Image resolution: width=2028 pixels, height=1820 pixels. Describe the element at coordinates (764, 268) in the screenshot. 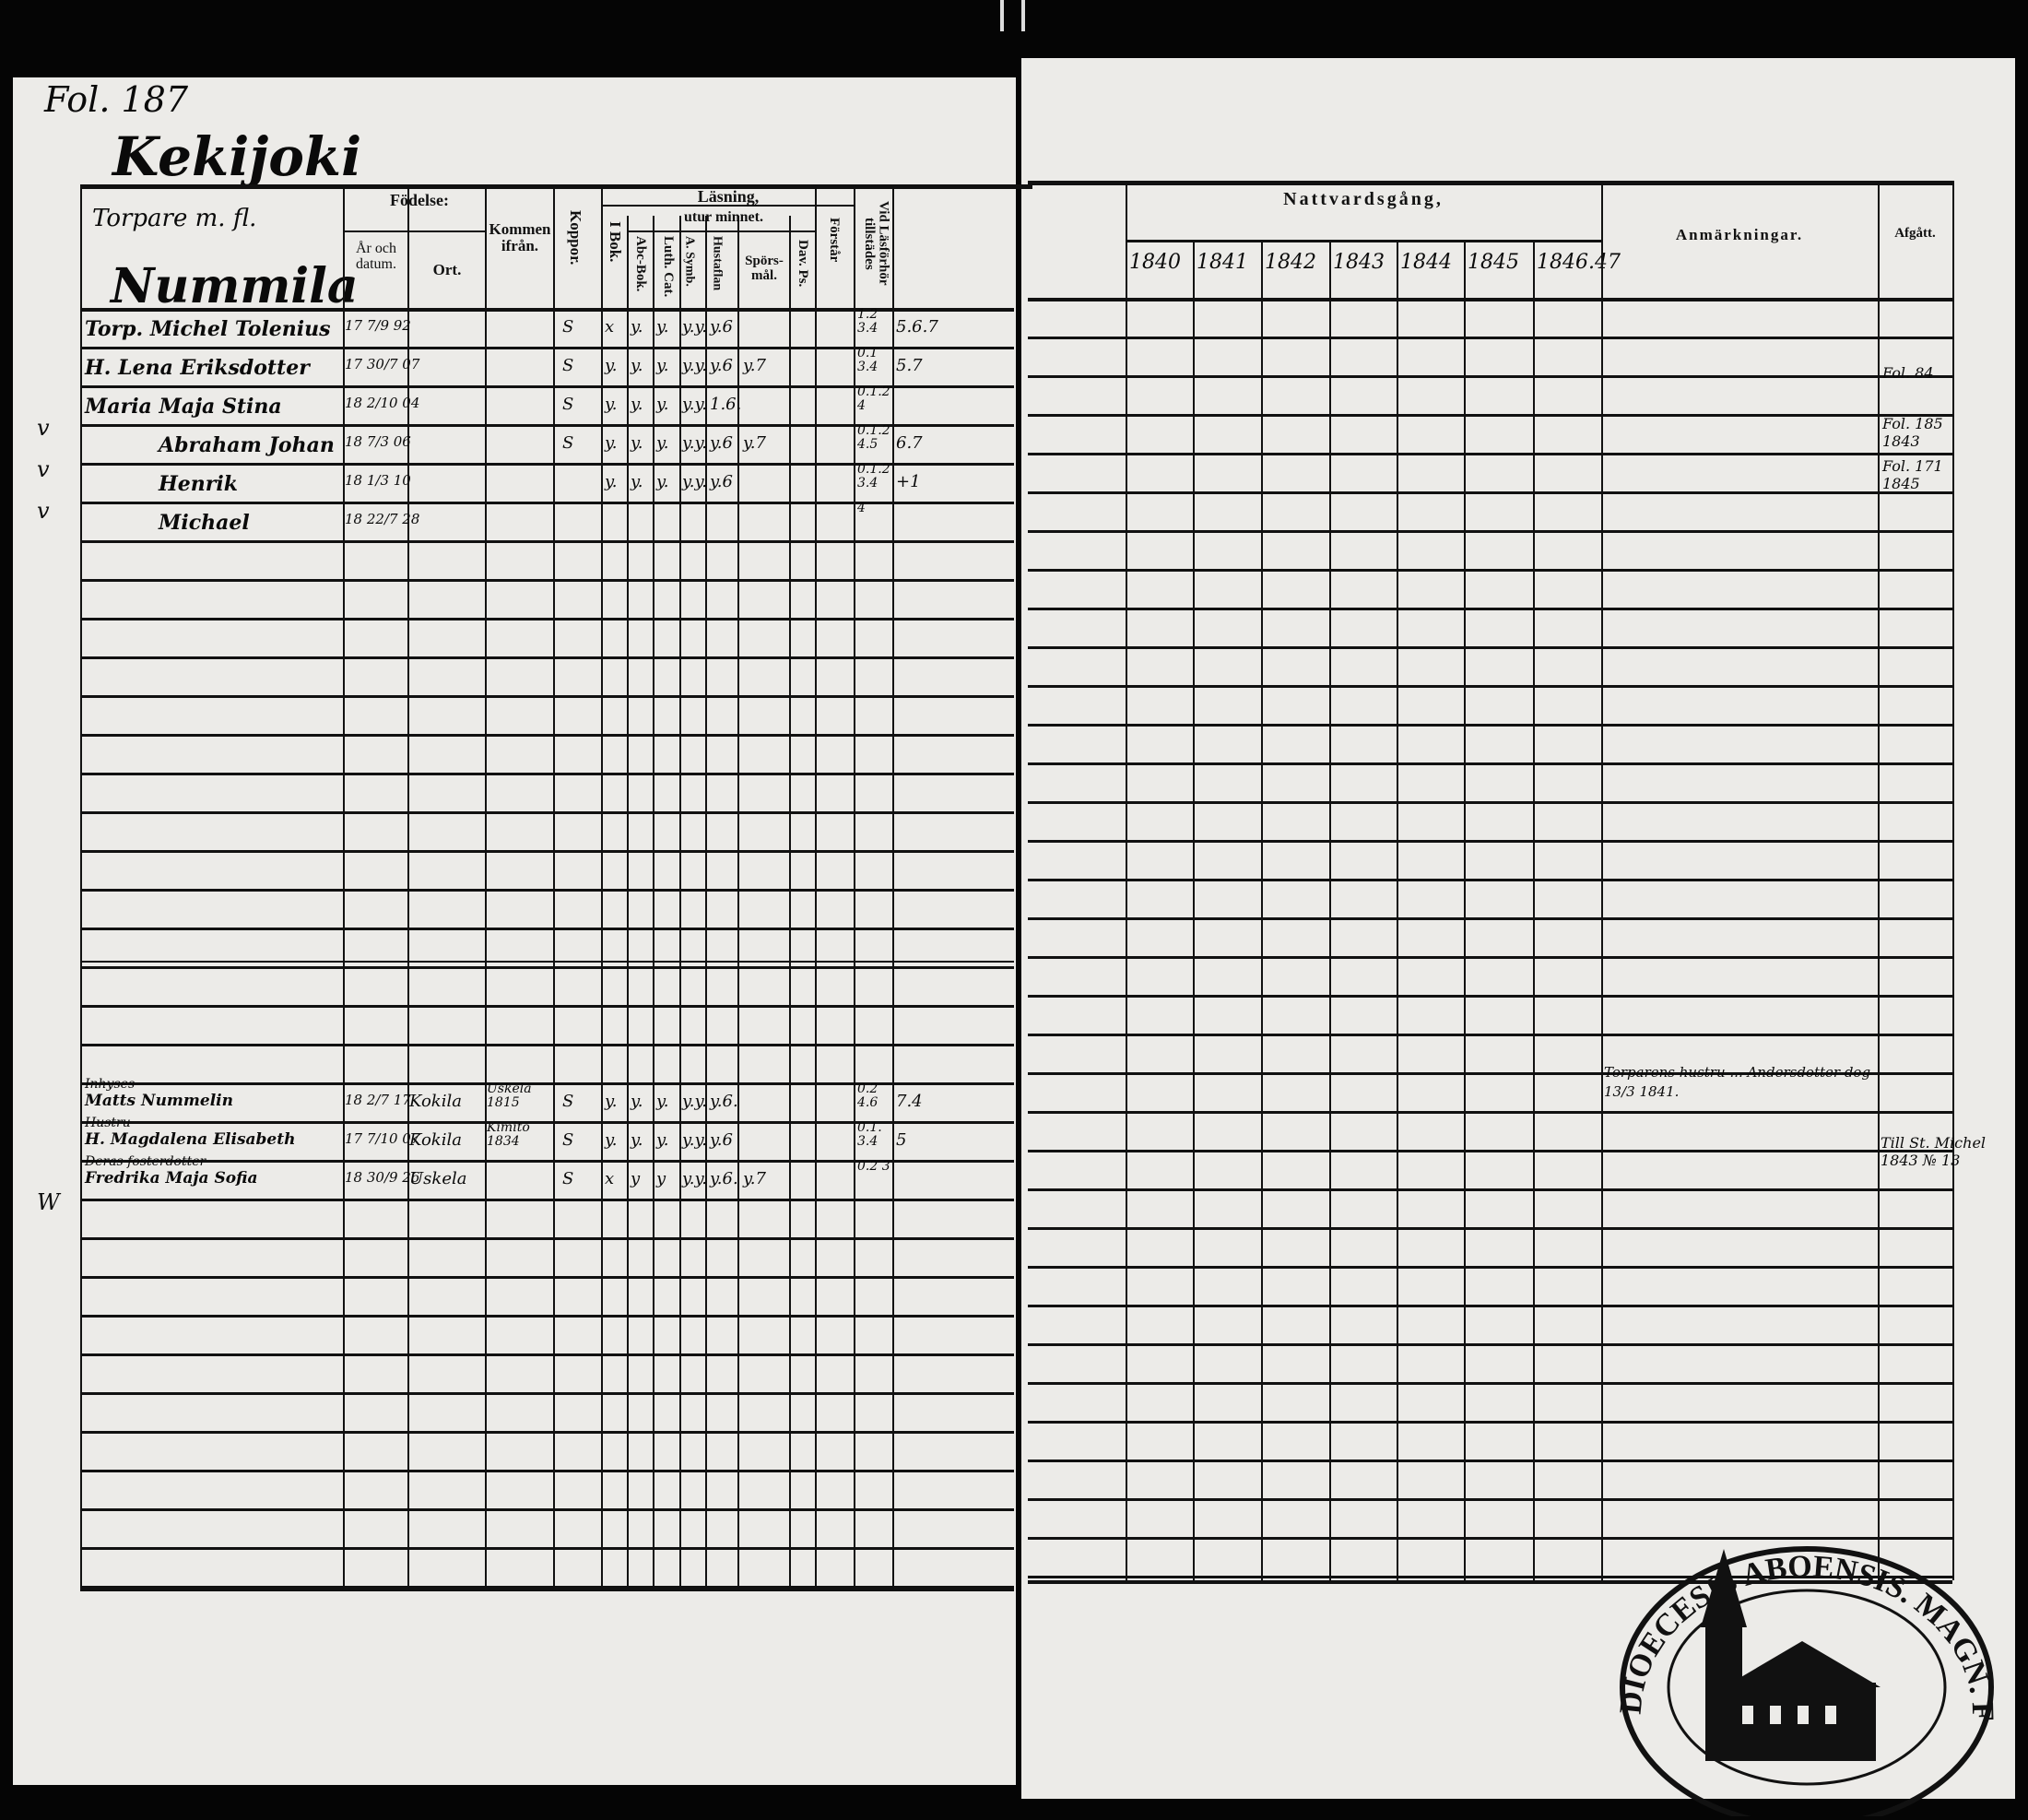

I see `header-sporsmal: Spörs-mål.` at that location.